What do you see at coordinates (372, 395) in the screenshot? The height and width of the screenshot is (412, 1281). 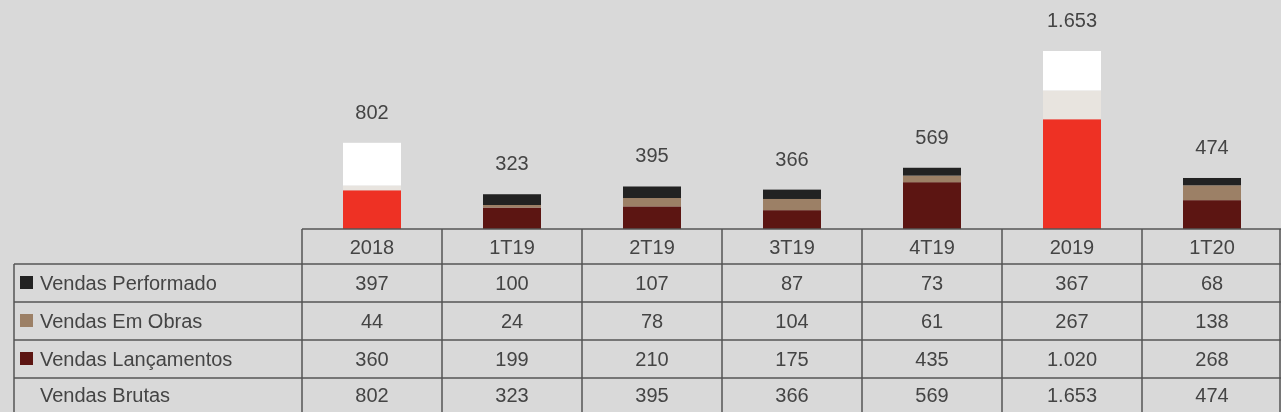 I see `text: 802` at bounding box center [372, 395].